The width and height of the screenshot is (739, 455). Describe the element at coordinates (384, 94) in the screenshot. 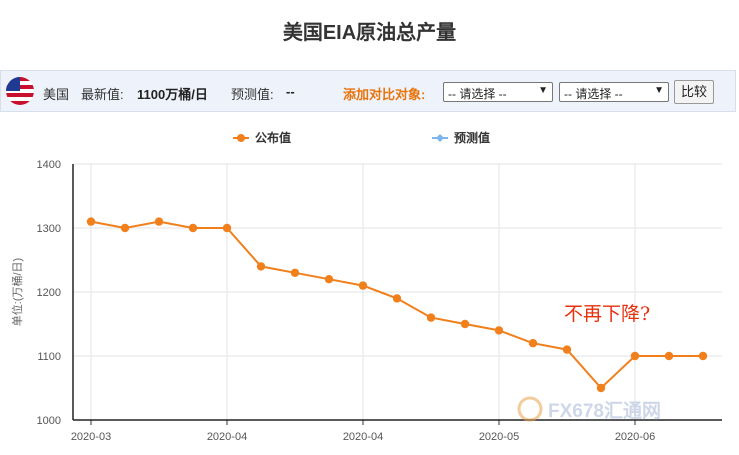

I see `compare-label: 添加对比对象:` at that location.